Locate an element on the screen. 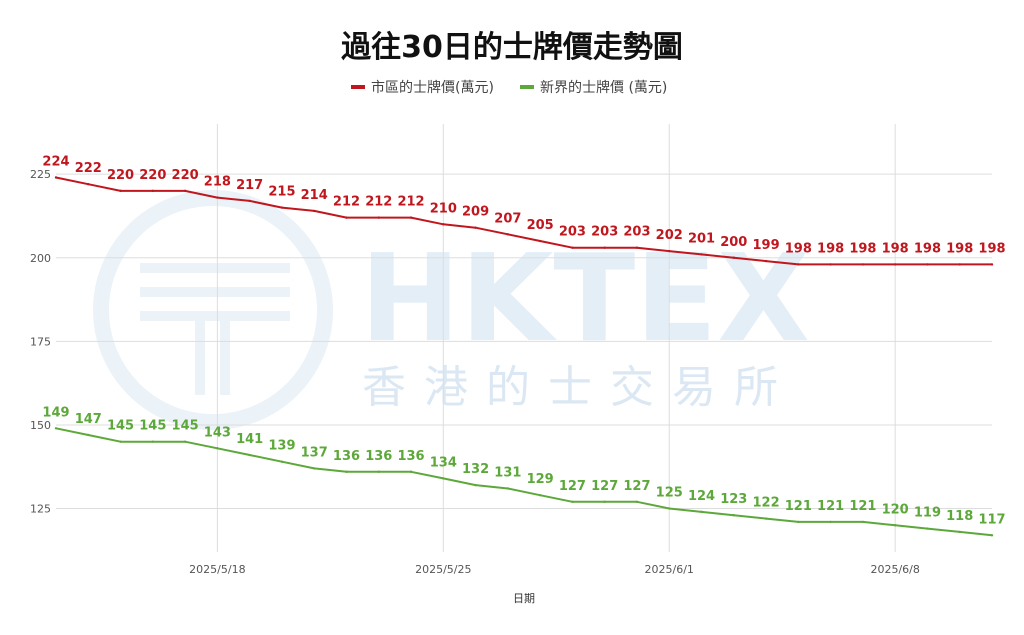 Image resolution: width=1024 pixels, height=635 pixels. x-tick-label: 2025/6/8 is located at coordinates (894, 569).